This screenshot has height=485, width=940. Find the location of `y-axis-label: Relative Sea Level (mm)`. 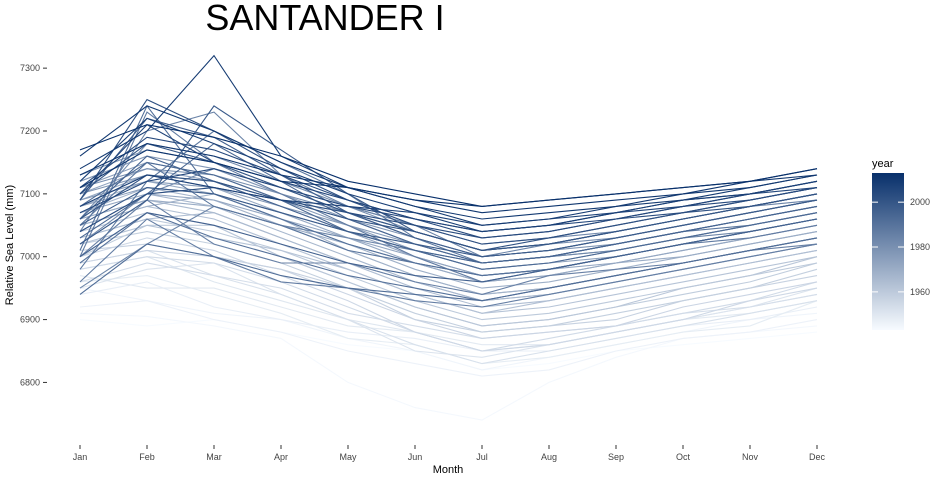

y-axis-label: Relative Sea Level (mm) is located at coordinates (10, 245).